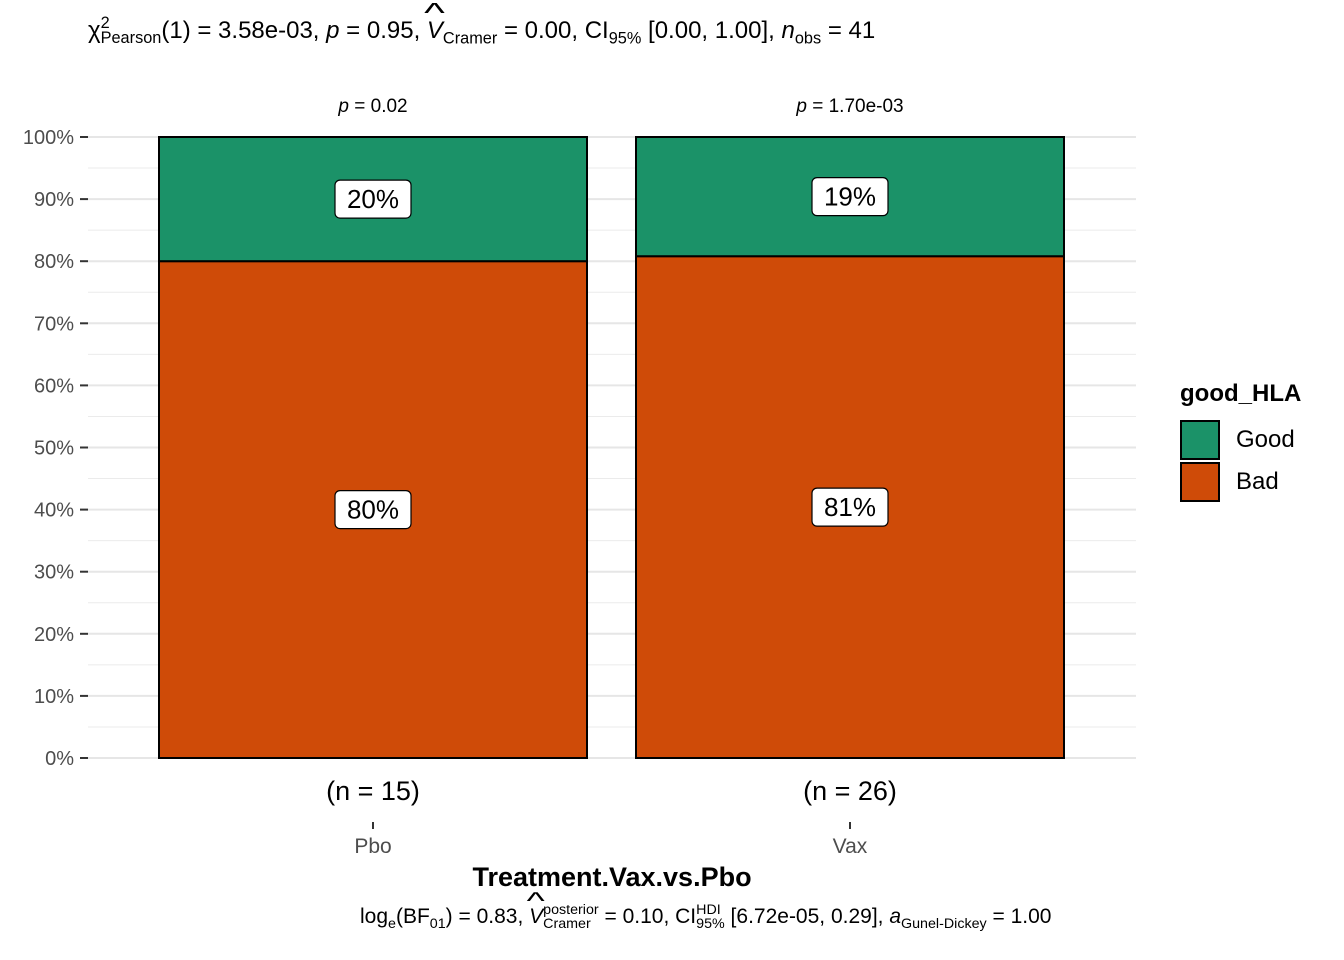 The width and height of the screenshot is (1344, 960). I want to click on category-count: (n = 26), so click(850, 791).